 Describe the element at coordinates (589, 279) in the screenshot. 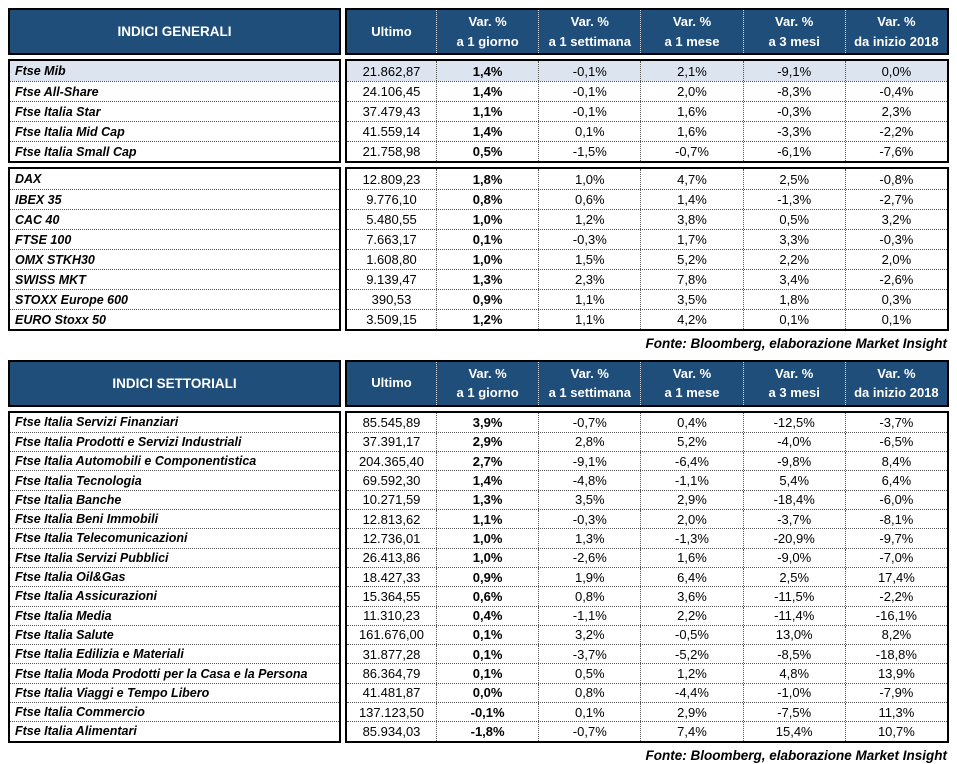

I see `value-cell: 2,3%` at that location.